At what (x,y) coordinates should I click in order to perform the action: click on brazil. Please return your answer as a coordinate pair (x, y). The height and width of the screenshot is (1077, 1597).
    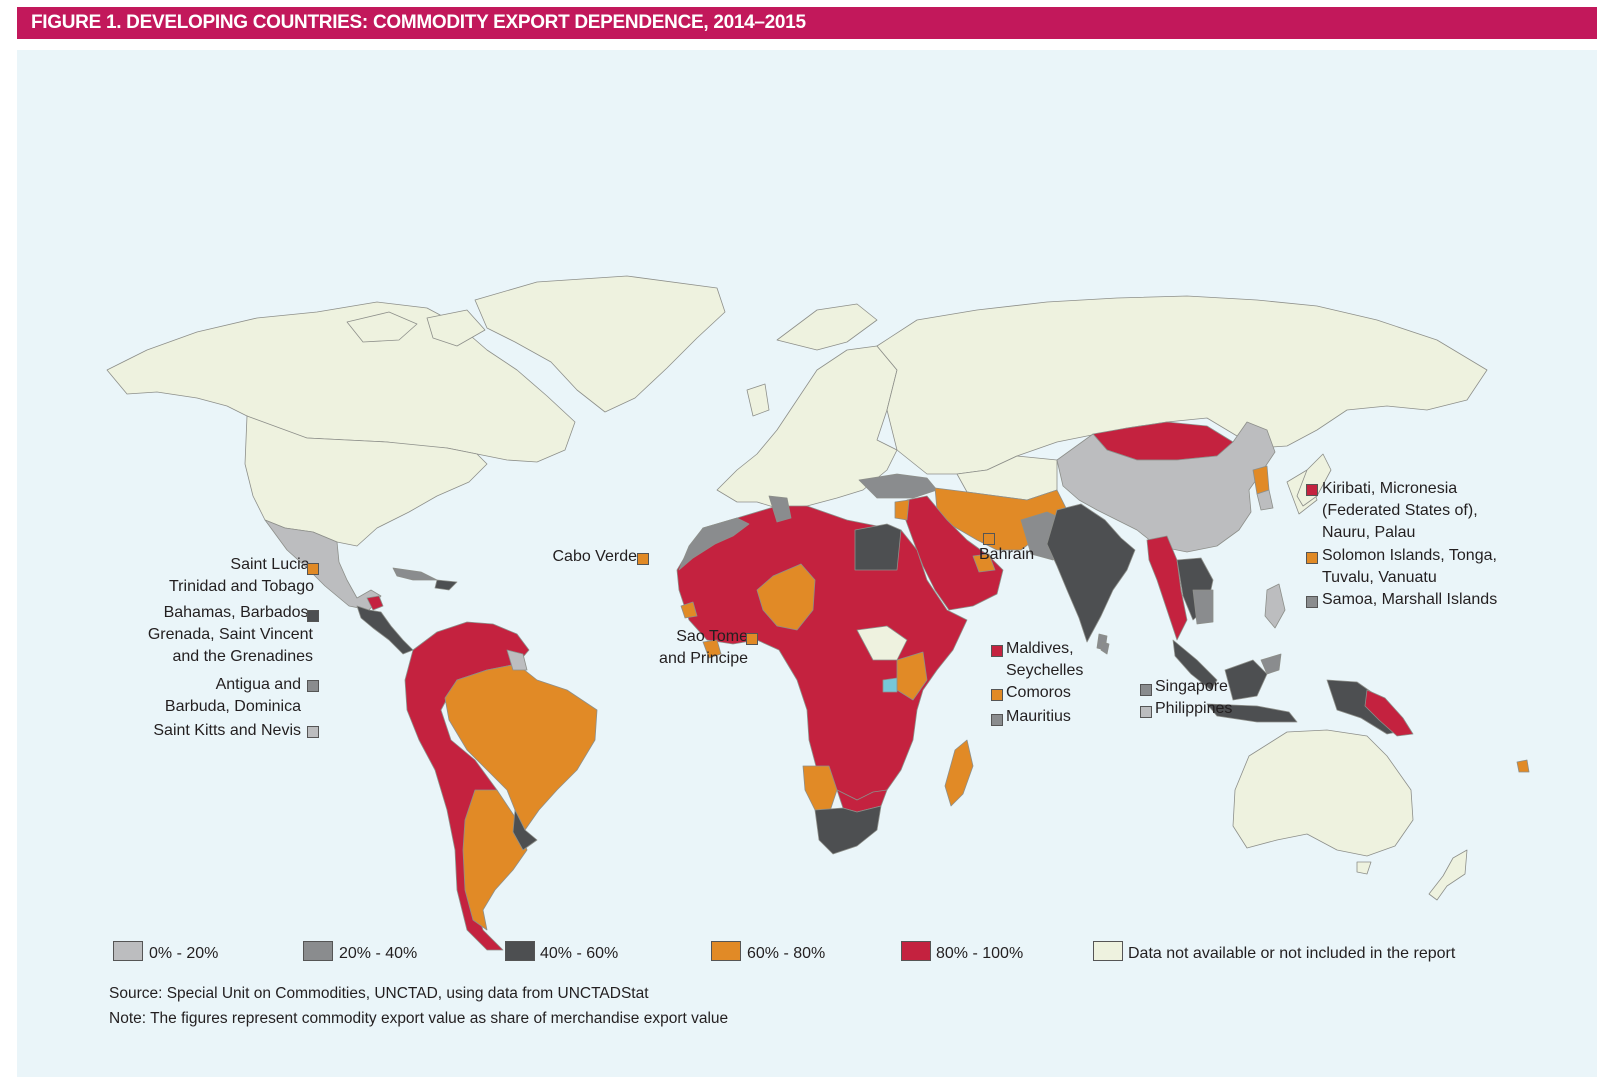
    Looking at the image, I should click on (521, 747).